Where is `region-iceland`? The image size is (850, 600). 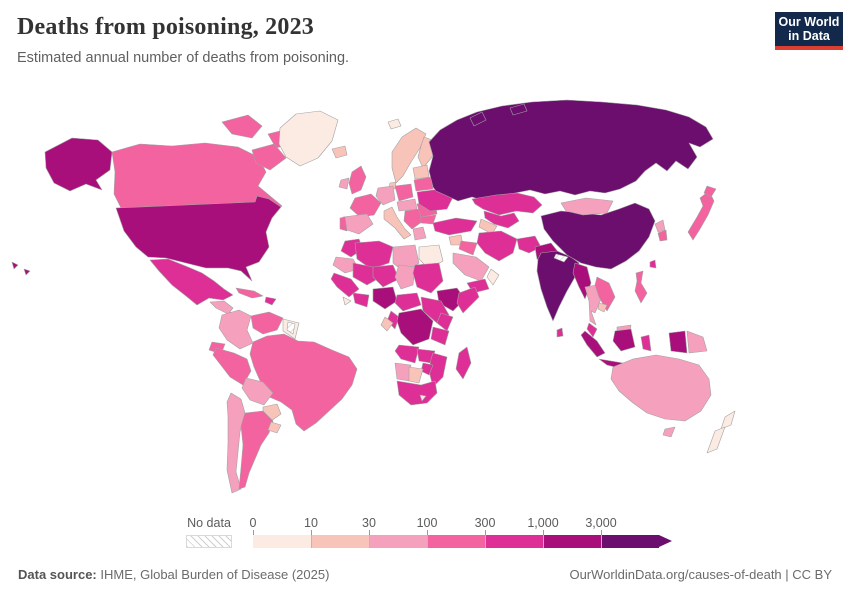
region-iceland is located at coordinates (339, 152).